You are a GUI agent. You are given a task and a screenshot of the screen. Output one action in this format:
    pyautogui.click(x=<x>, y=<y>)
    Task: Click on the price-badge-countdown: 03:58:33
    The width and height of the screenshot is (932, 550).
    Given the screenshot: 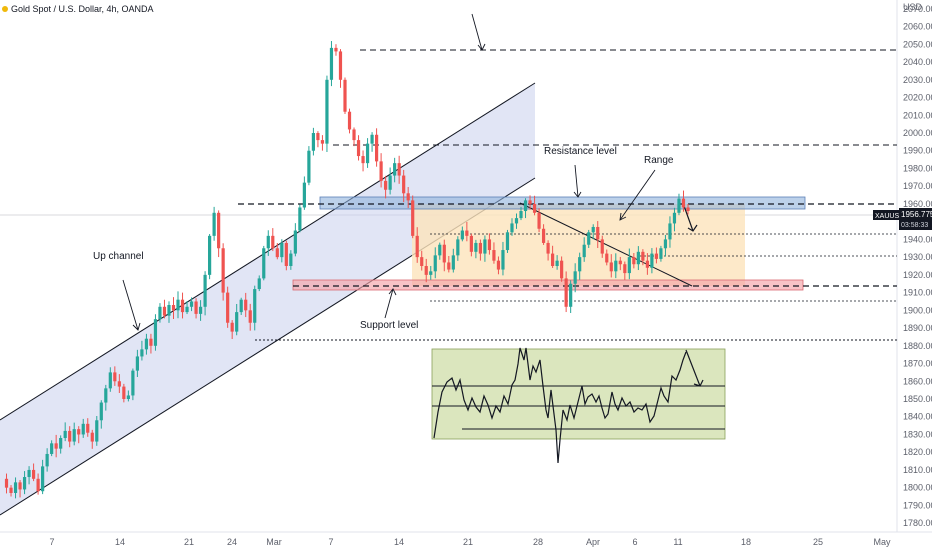 What is the action you would take?
    pyautogui.click(x=914, y=225)
    